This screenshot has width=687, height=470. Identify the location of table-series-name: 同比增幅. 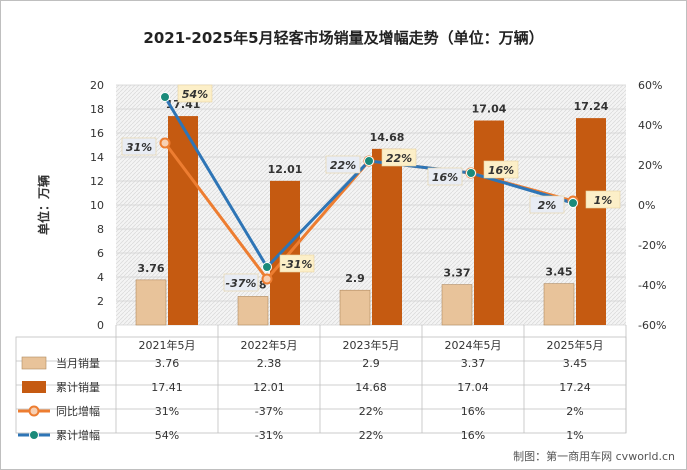
(78, 411).